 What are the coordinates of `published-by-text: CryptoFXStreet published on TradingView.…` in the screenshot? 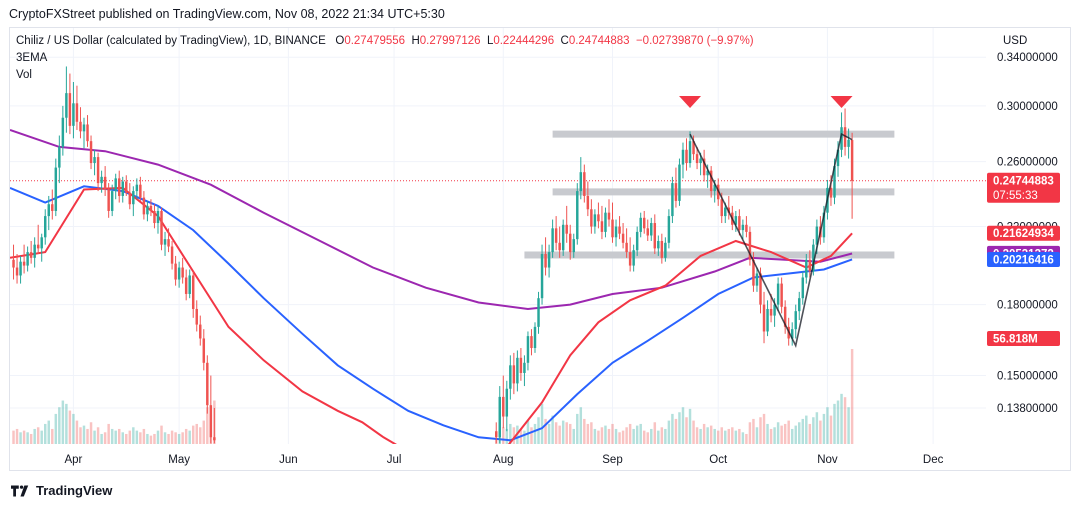 It's located at (227, 14).